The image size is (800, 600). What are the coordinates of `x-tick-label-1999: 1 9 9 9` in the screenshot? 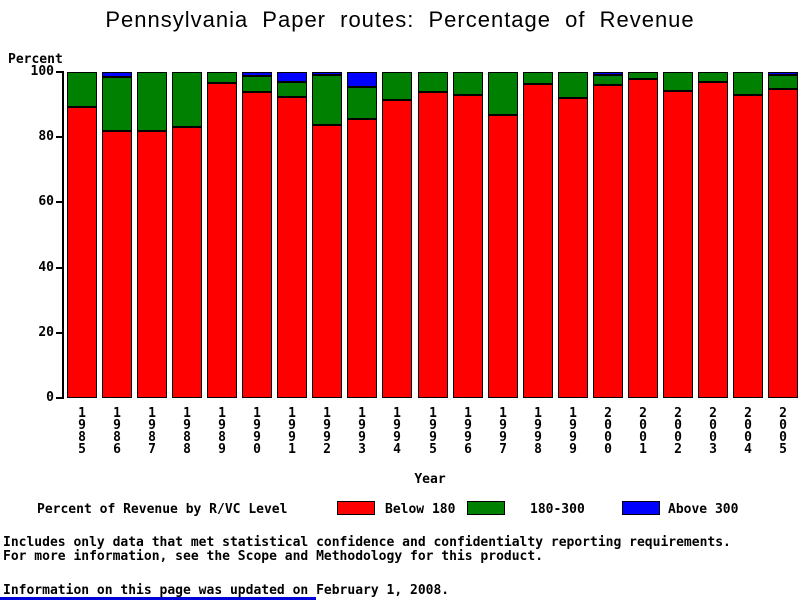 It's located at (573, 431).